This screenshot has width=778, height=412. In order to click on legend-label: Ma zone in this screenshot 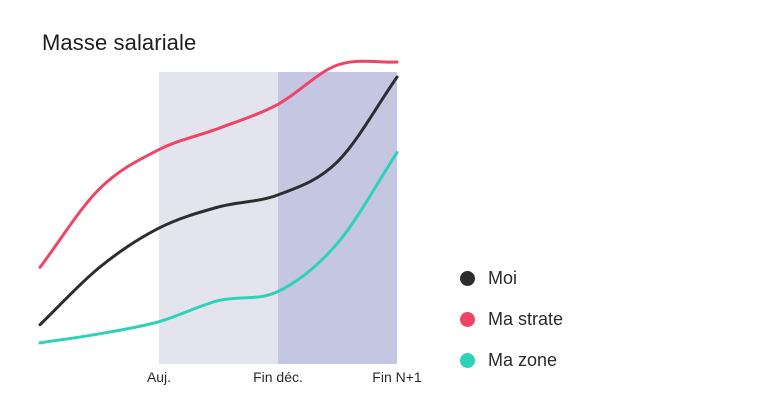, I will do `click(523, 360)`.